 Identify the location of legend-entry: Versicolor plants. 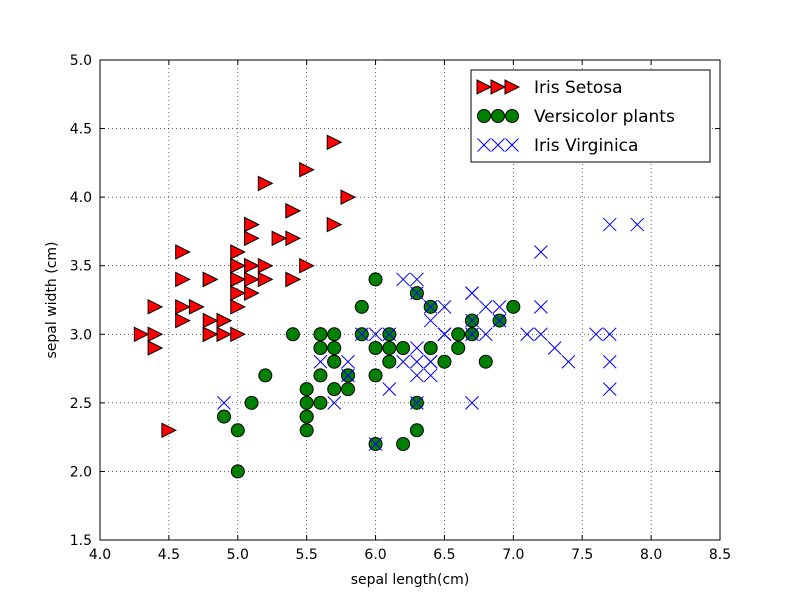
(576, 117).